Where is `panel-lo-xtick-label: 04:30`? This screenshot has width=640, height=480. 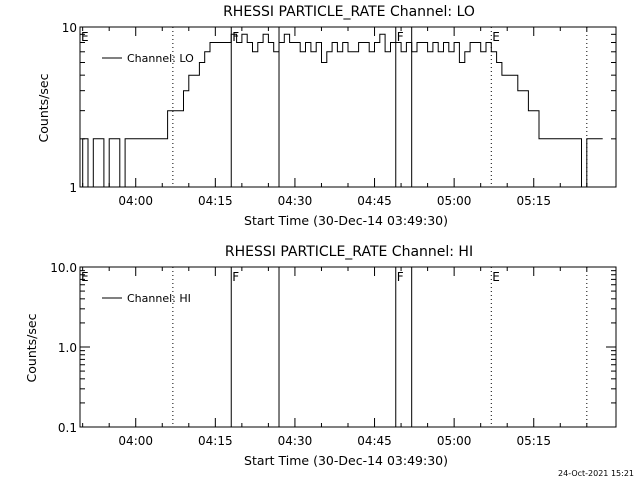 panel-lo-xtick-label: 04:30 is located at coordinates (295, 201).